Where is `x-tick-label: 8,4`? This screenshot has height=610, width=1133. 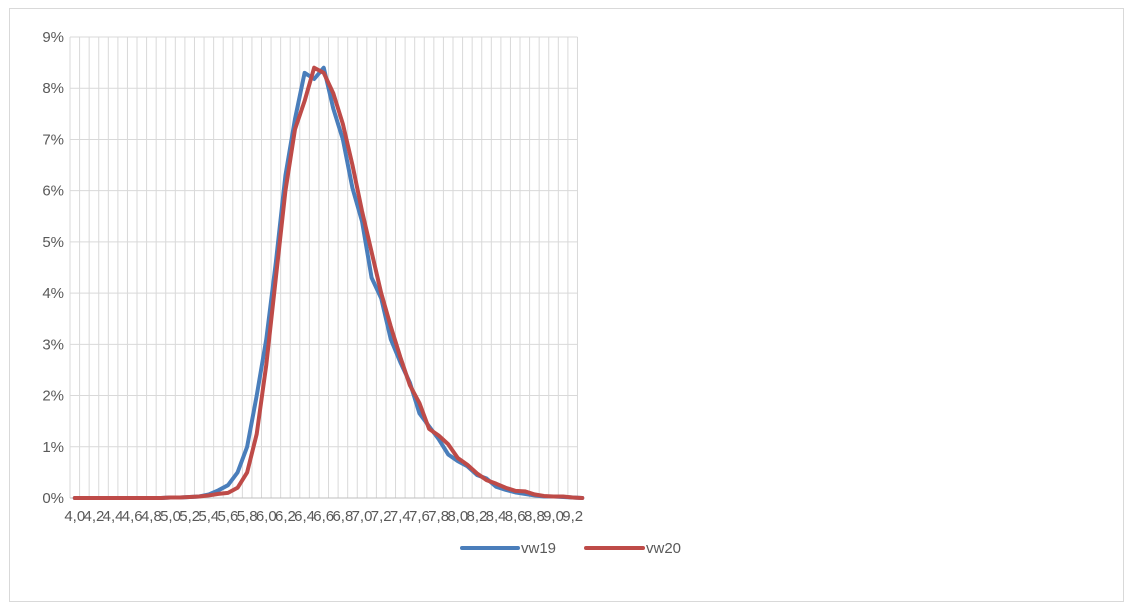 x-tick-label: 8,4 is located at coordinates (496, 516).